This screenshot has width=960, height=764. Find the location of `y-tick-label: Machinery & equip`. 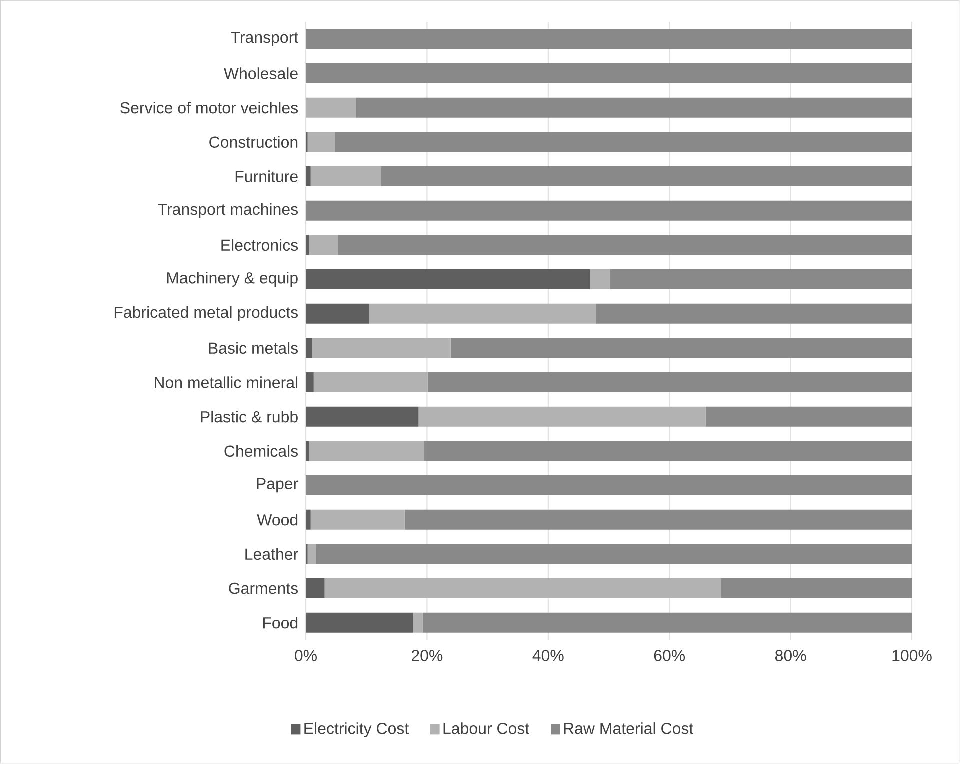

y-tick-label: Machinery & equip is located at coordinates (232, 279).